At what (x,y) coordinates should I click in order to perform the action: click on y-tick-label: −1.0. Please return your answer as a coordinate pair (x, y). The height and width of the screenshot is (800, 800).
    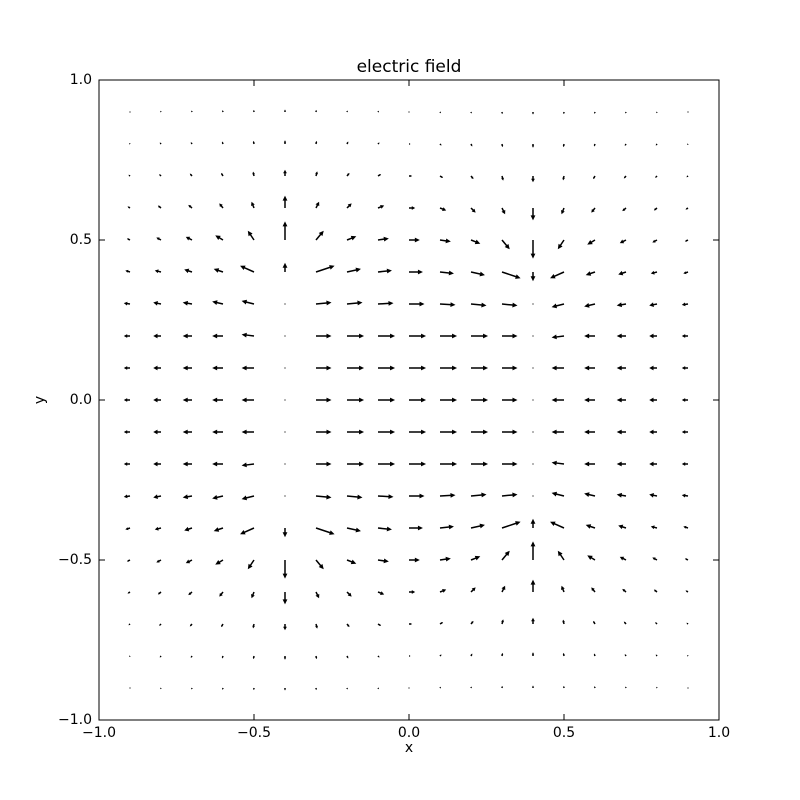
    Looking at the image, I should click on (75, 720).